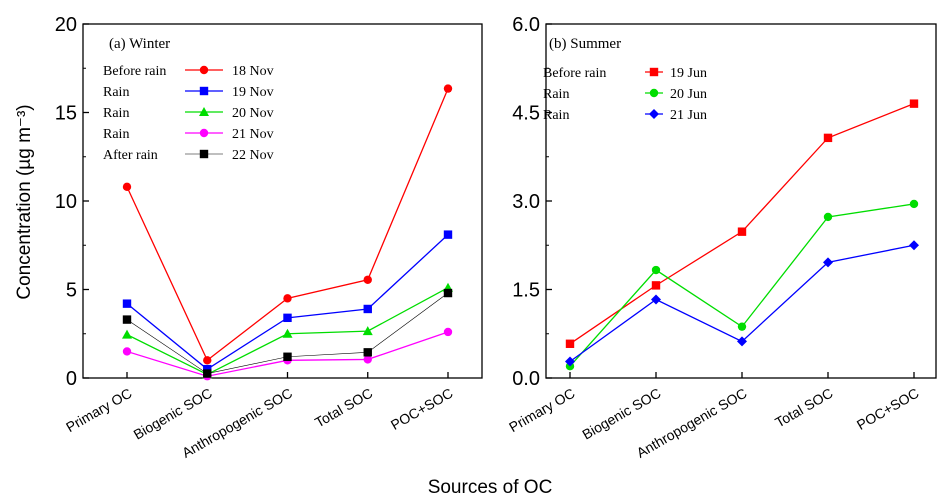  What do you see at coordinates (526, 291) in the screenshot?
I see `y-tick-label: 1.5` at bounding box center [526, 291].